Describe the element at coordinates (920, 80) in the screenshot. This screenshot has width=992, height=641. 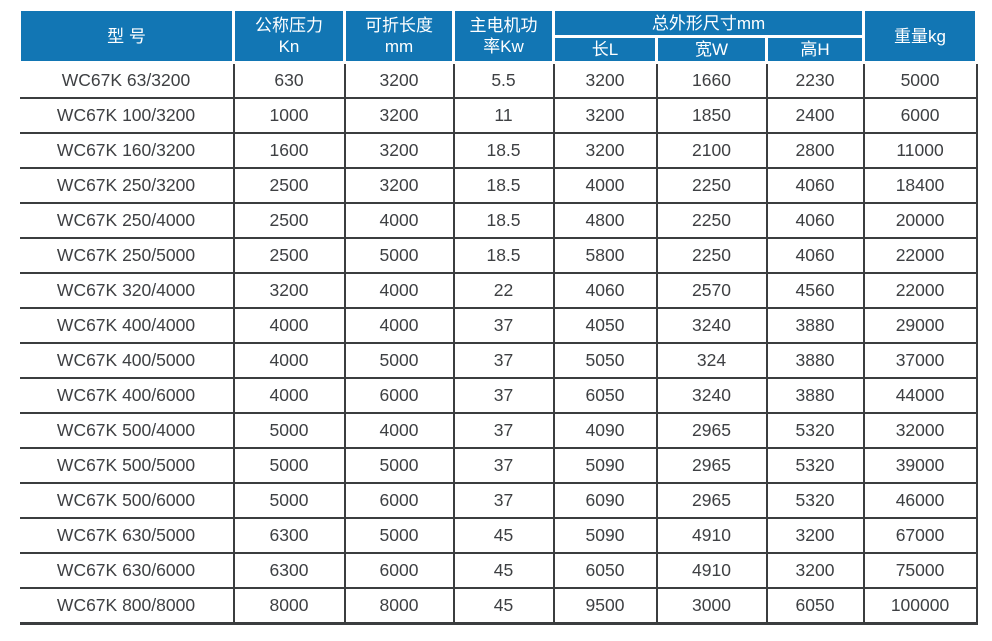
I see `cell-weight-kg: 5000` at that location.